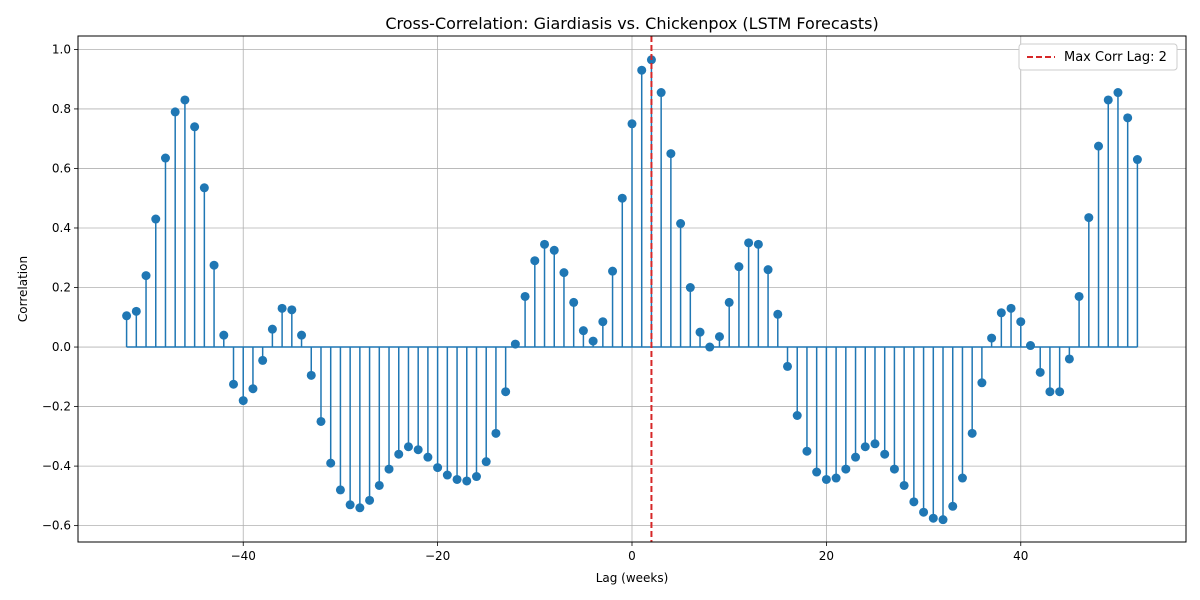 The image size is (1200, 600). What do you see at coordinates (243, 556) in the screenshot?
I see `x-tick-label: −40` at bounding box center [243, 556].